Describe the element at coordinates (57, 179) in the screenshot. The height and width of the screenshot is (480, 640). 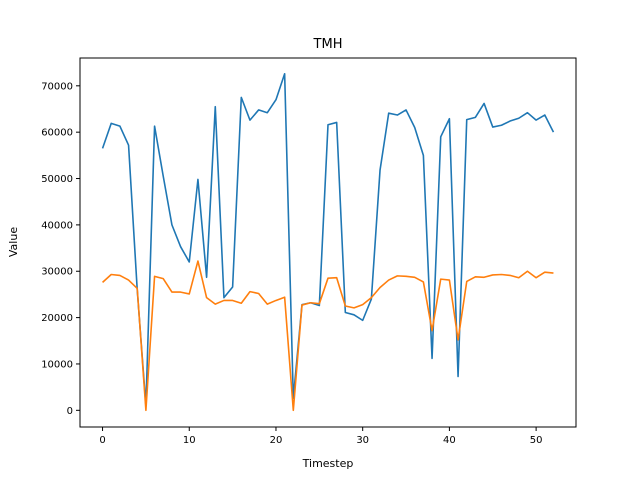
I see `y-tick-label: 50000` at that location.